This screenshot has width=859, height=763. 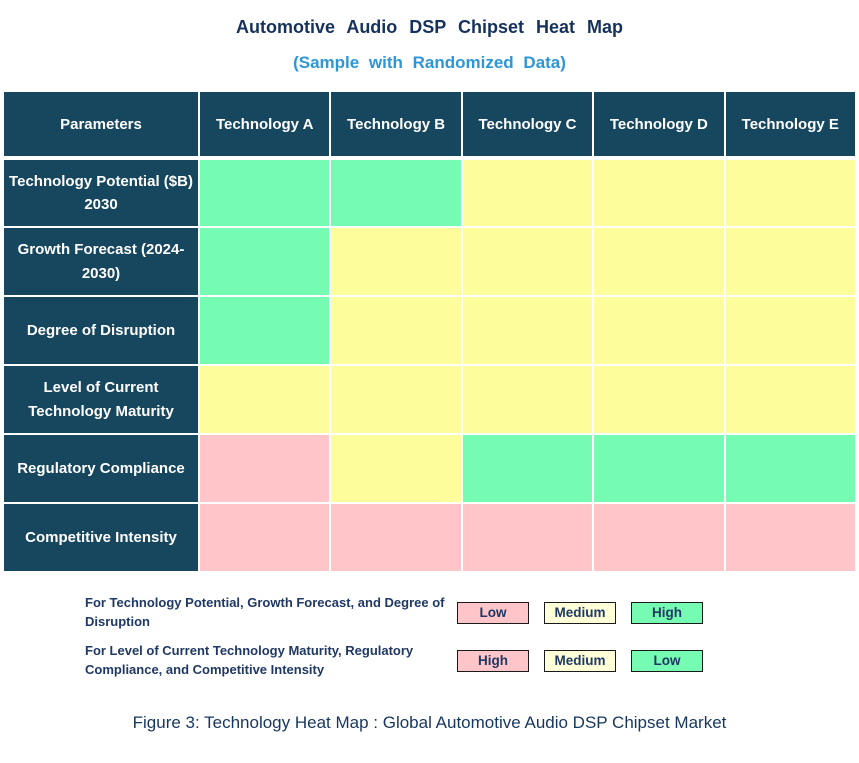 What do you see at coordinates (101, 125) in the screenshot?
I see `column-header-parameters: Parameters` at bounding box center [101, 125].